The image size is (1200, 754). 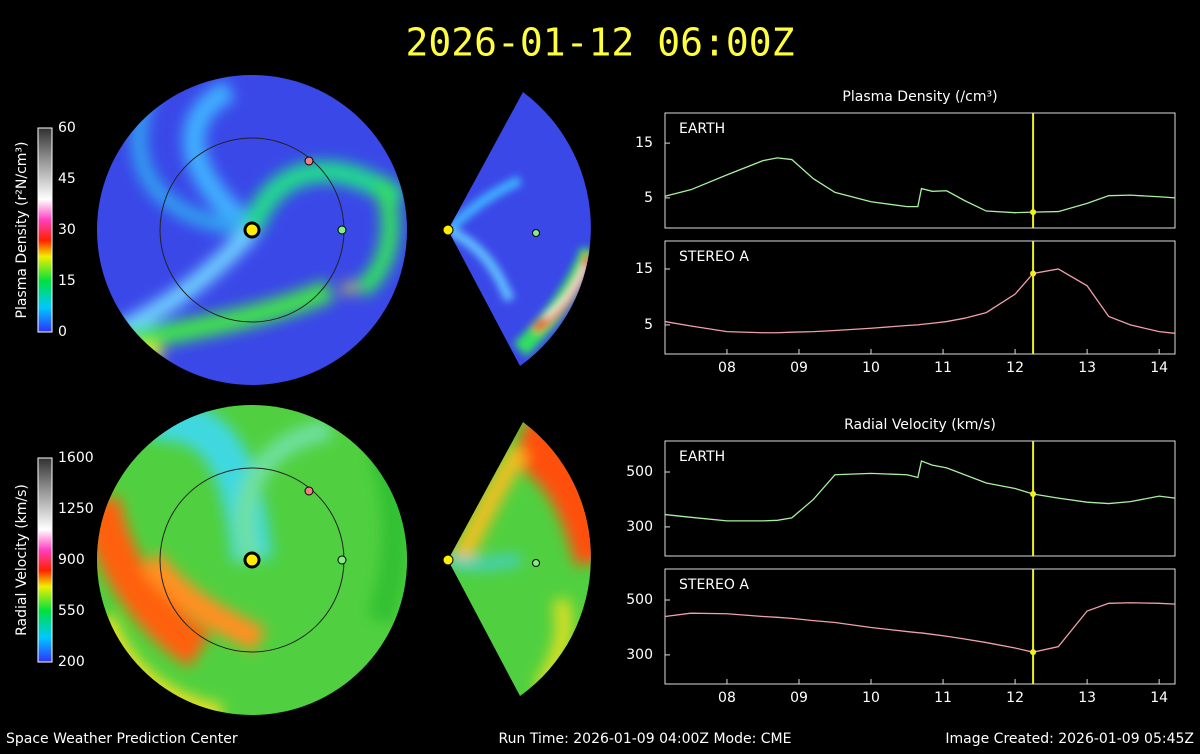 What do you see at coordinates (71, 560) in the screenshot?
I see `colorbar-tick-label: 900` at bounding box center [71, 560].